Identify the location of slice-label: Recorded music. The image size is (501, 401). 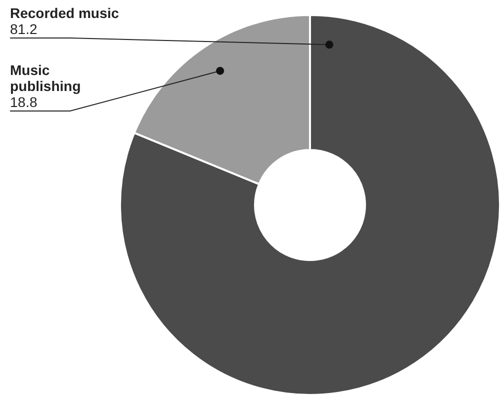
(65, 13).